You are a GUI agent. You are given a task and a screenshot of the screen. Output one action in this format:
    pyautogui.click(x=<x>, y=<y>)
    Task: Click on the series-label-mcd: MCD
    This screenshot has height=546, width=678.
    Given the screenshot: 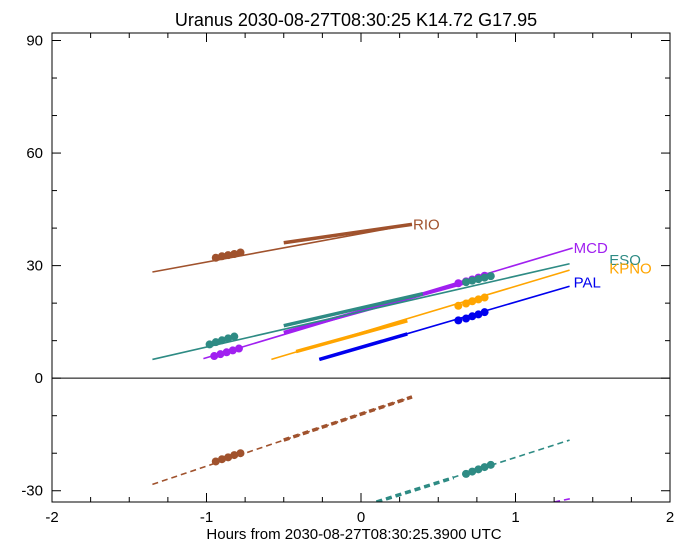 What is the action you would take?
    pyautogui.click(x=591, y=248)
    